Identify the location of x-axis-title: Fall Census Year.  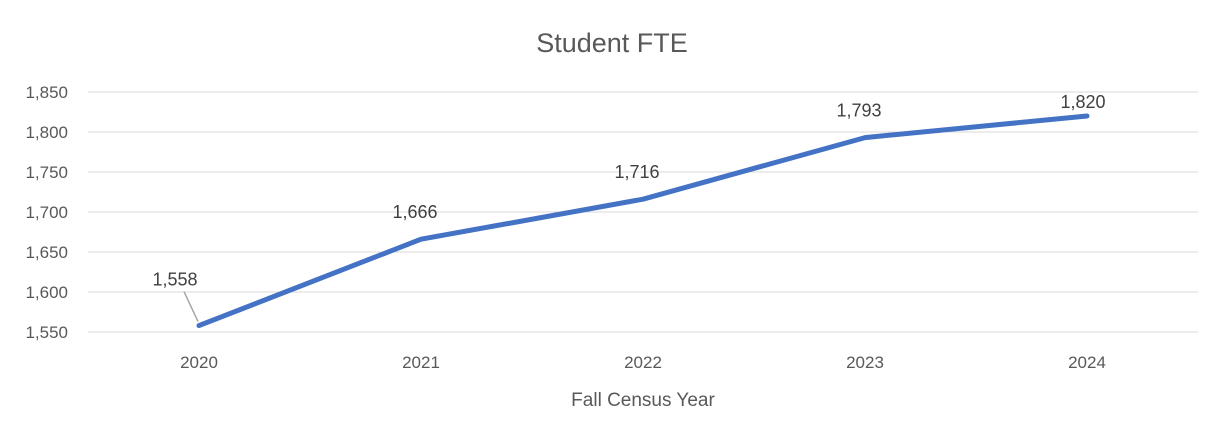
(643, 400).